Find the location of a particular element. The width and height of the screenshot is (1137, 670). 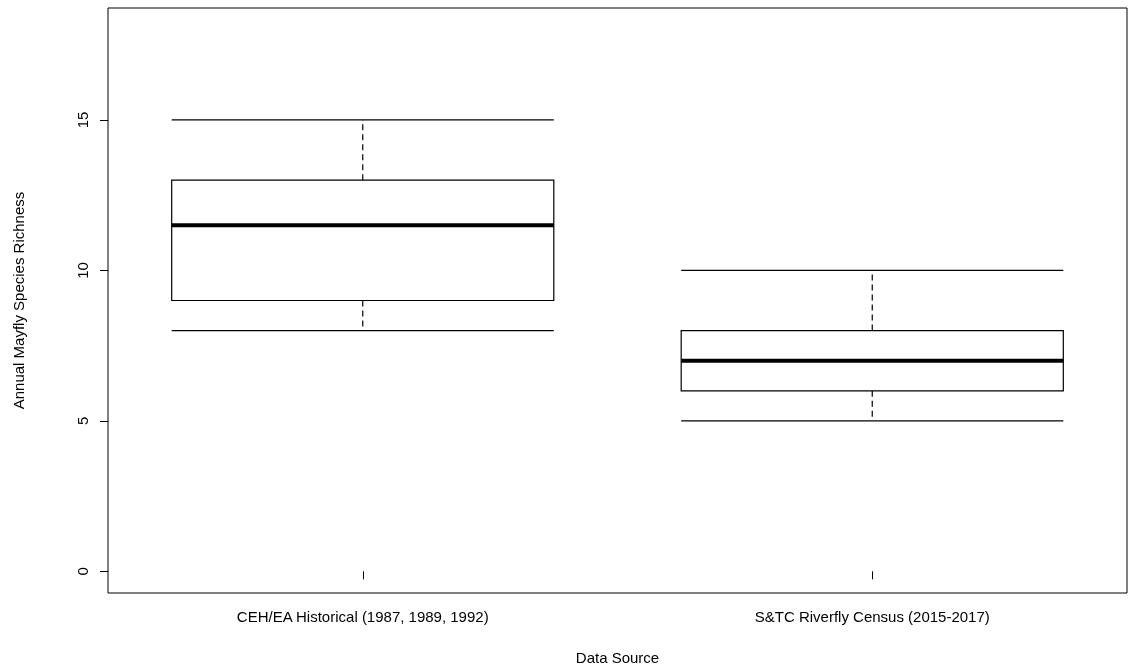

y-tick-label: 0 is located at coordinates (82, 571).